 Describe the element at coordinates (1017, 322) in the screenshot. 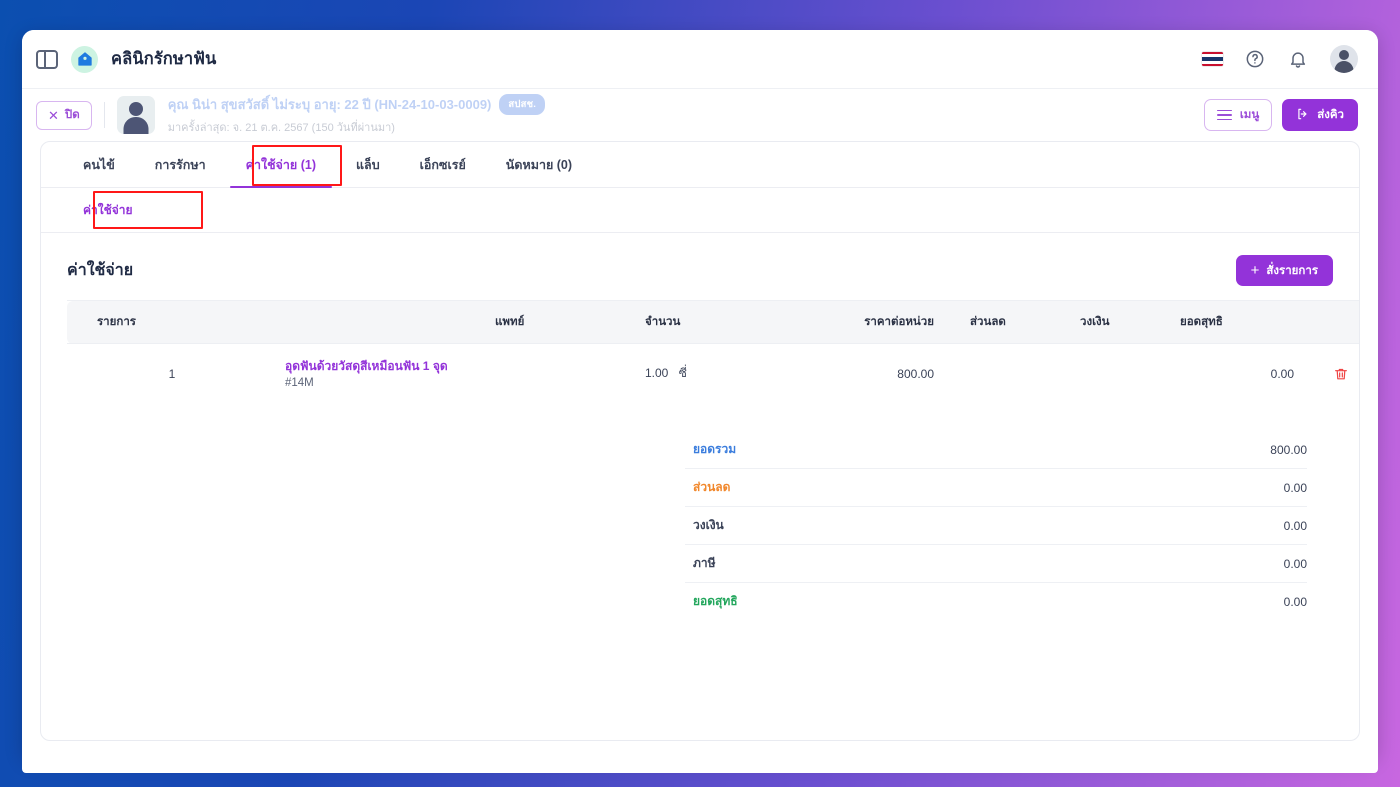

I see `column-header-discount: ส่วนลด` at that location.